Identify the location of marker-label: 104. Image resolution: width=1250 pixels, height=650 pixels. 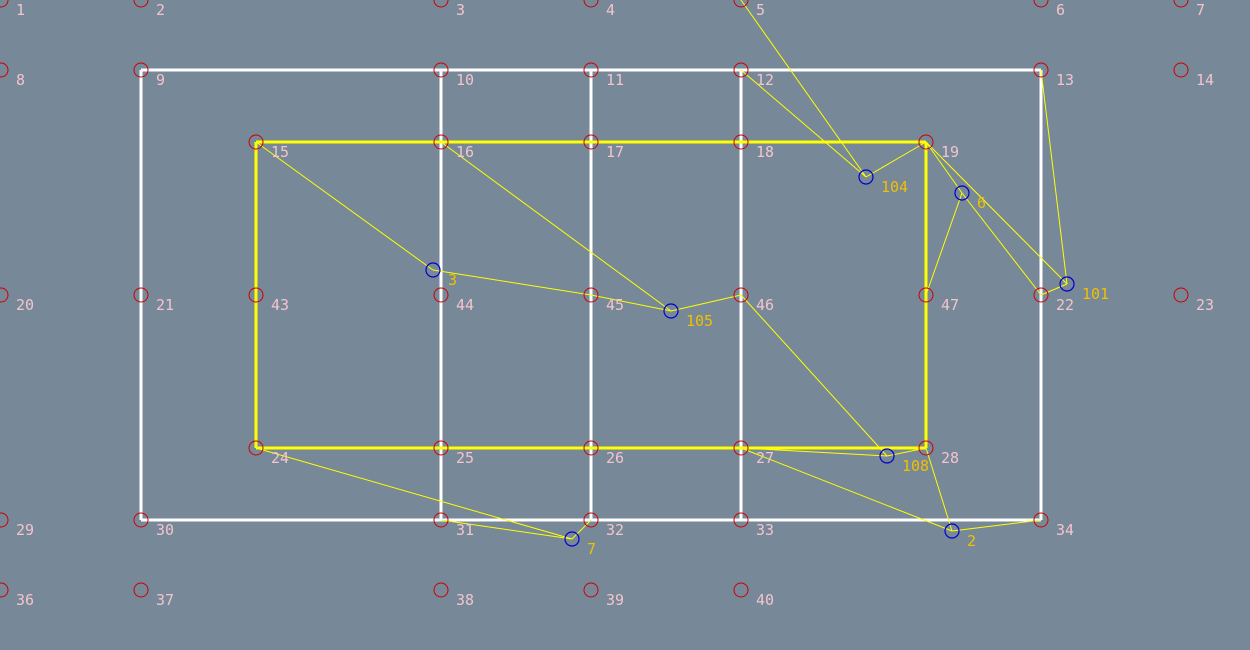
(894, 187).